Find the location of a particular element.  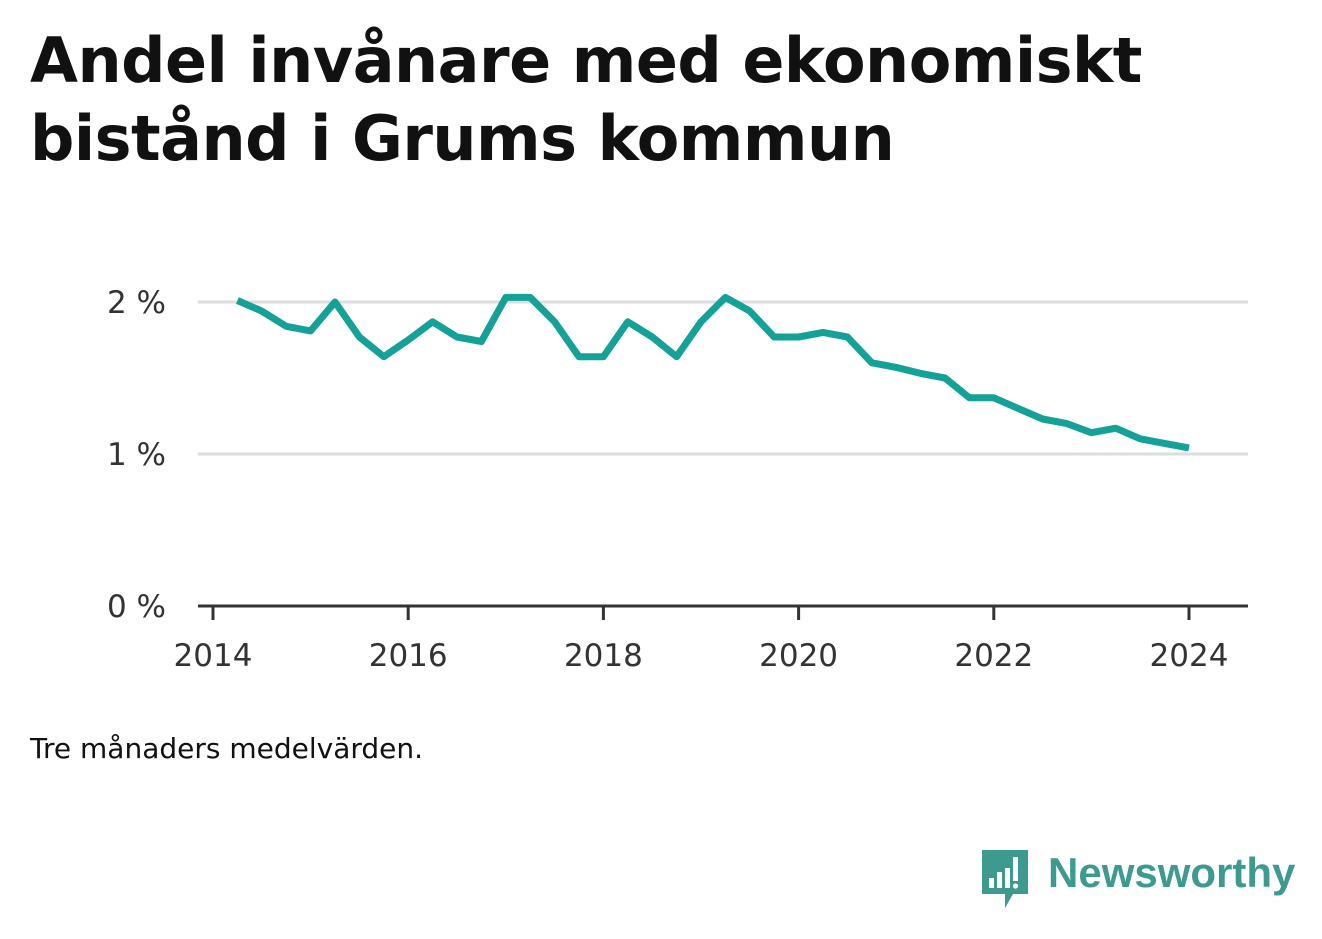

y-tick-labels: 0 % 1 % 2 % is located at coordinates (136, 455).